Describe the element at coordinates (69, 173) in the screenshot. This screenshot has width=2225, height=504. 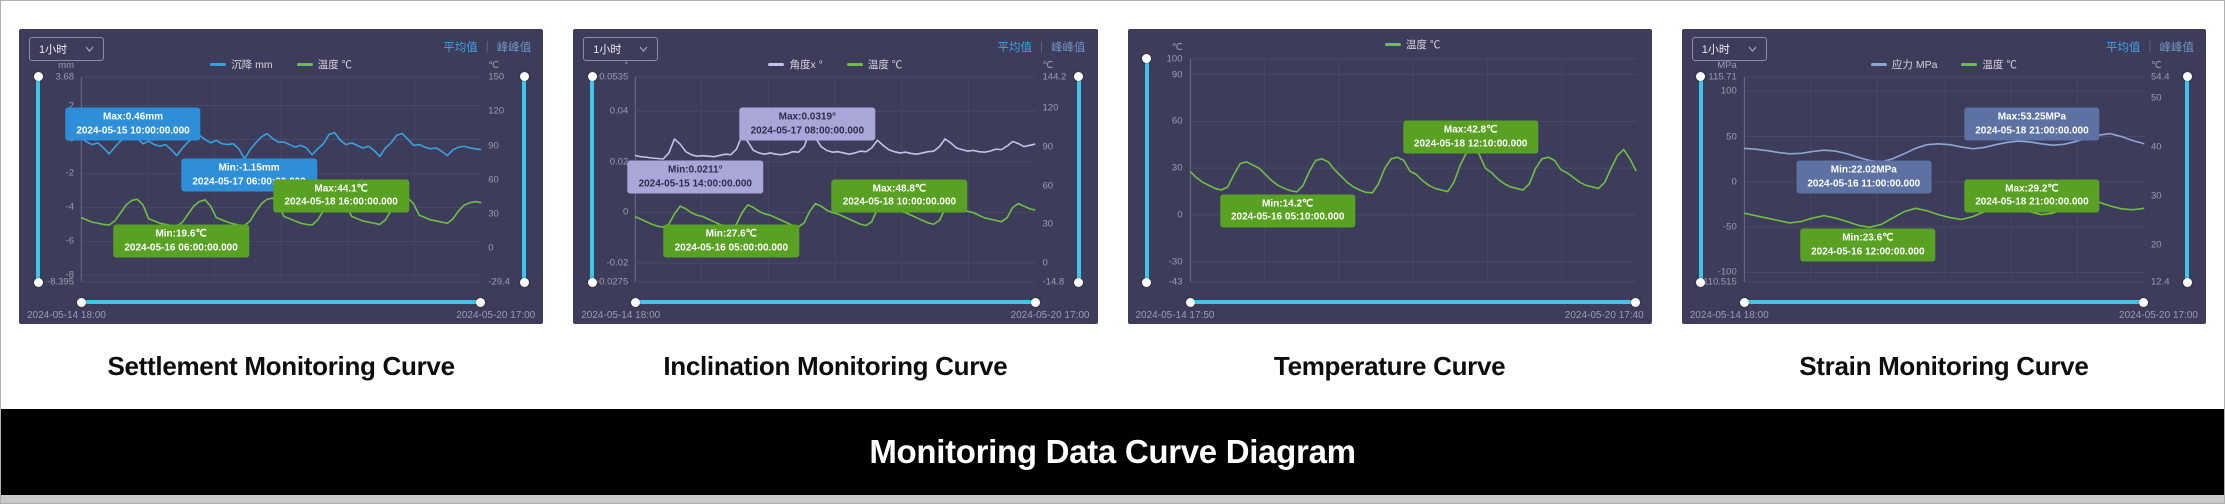
I see `left-axis-tick: -2` at that location.